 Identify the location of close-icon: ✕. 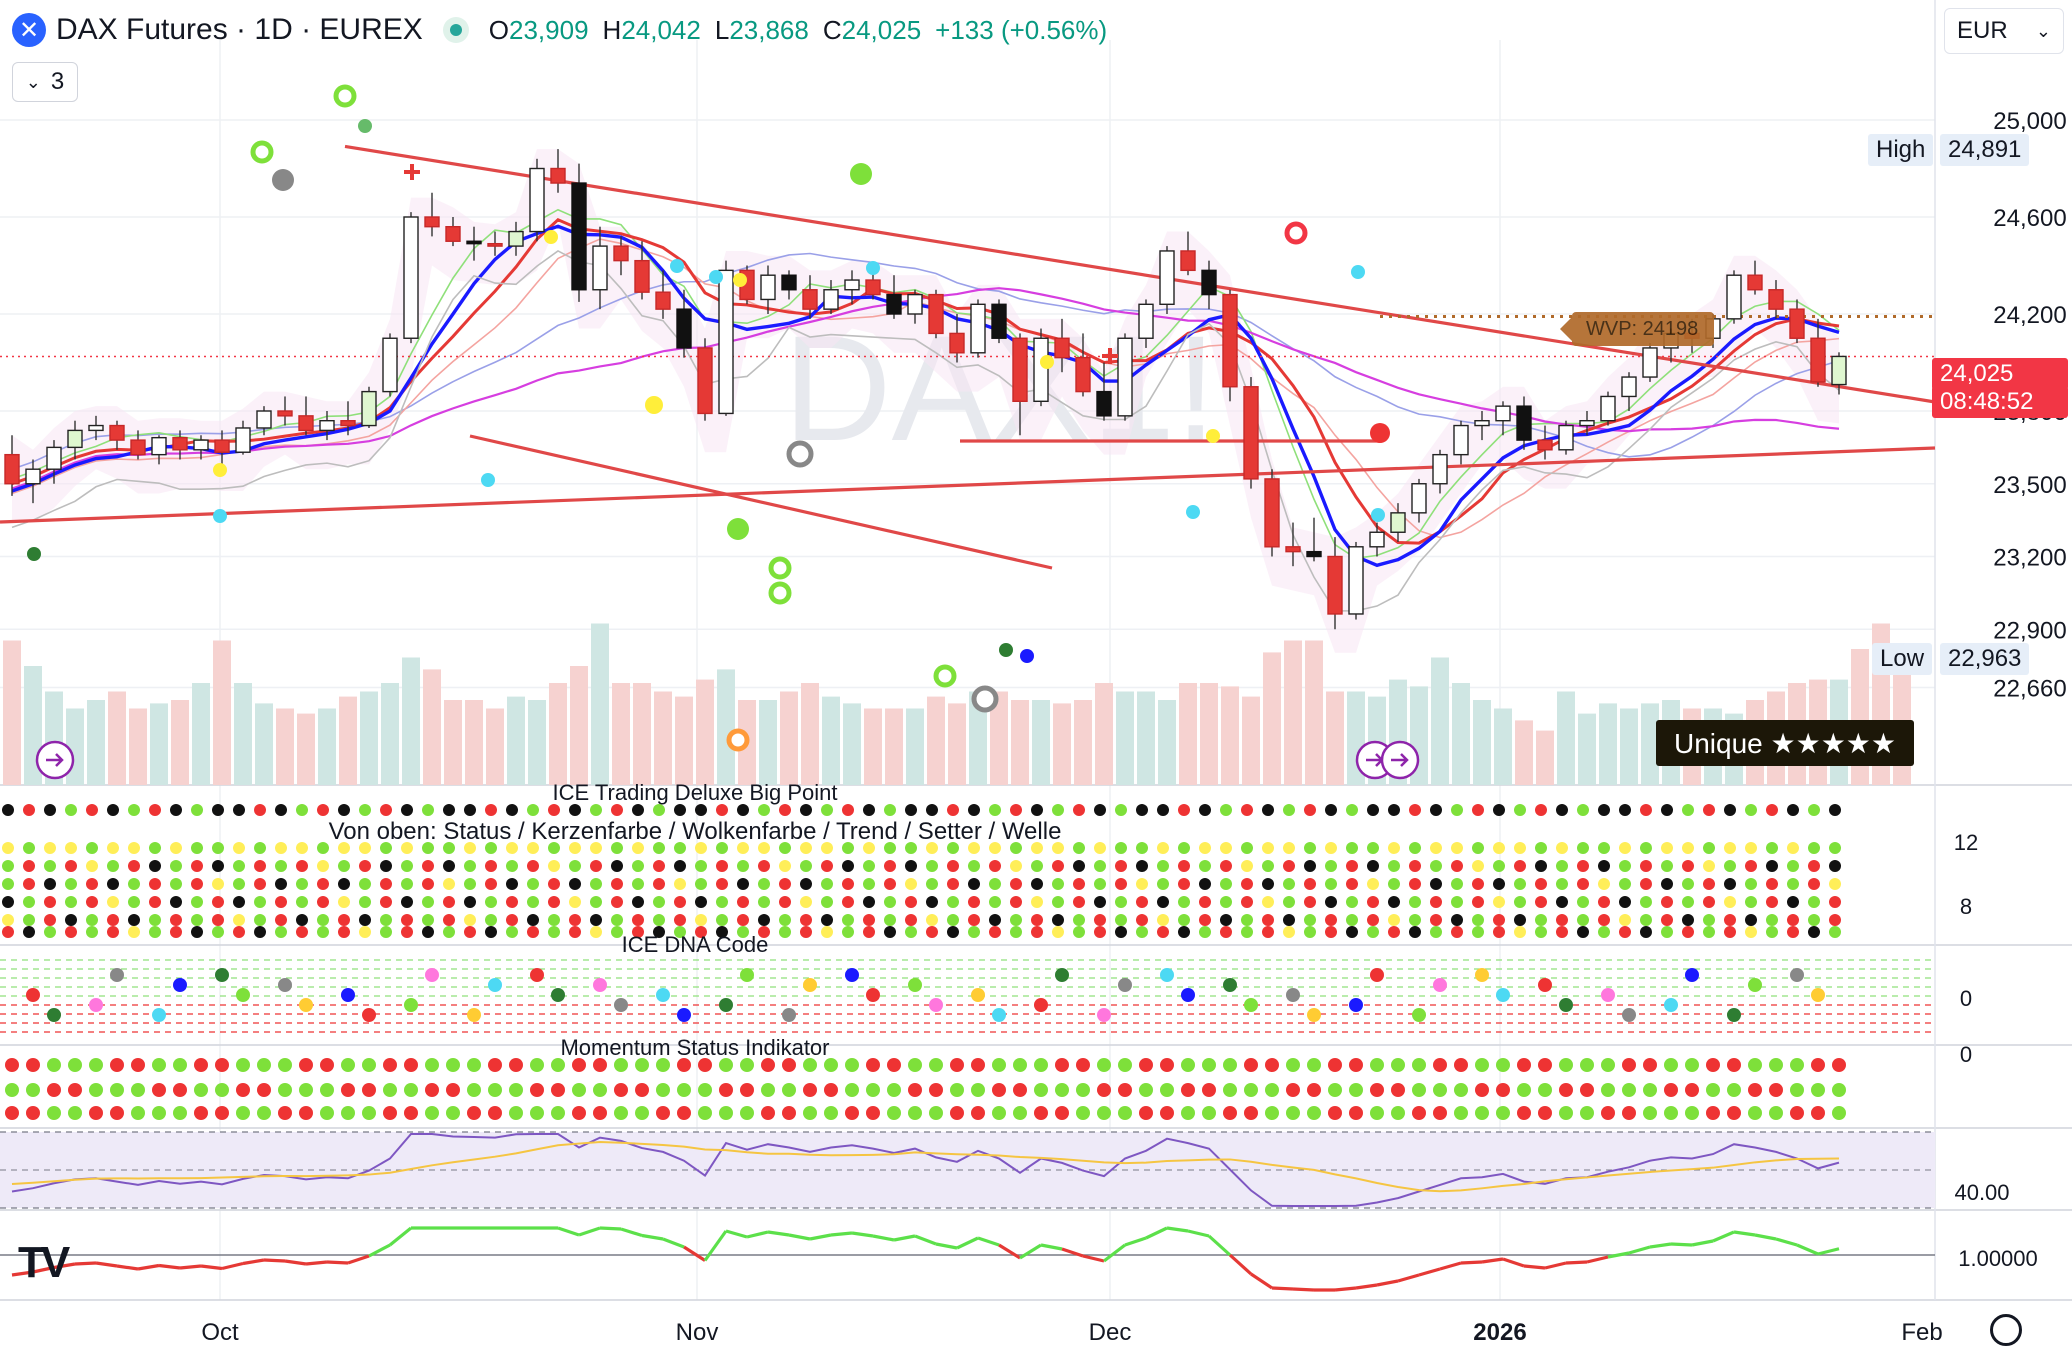
(29, 30).